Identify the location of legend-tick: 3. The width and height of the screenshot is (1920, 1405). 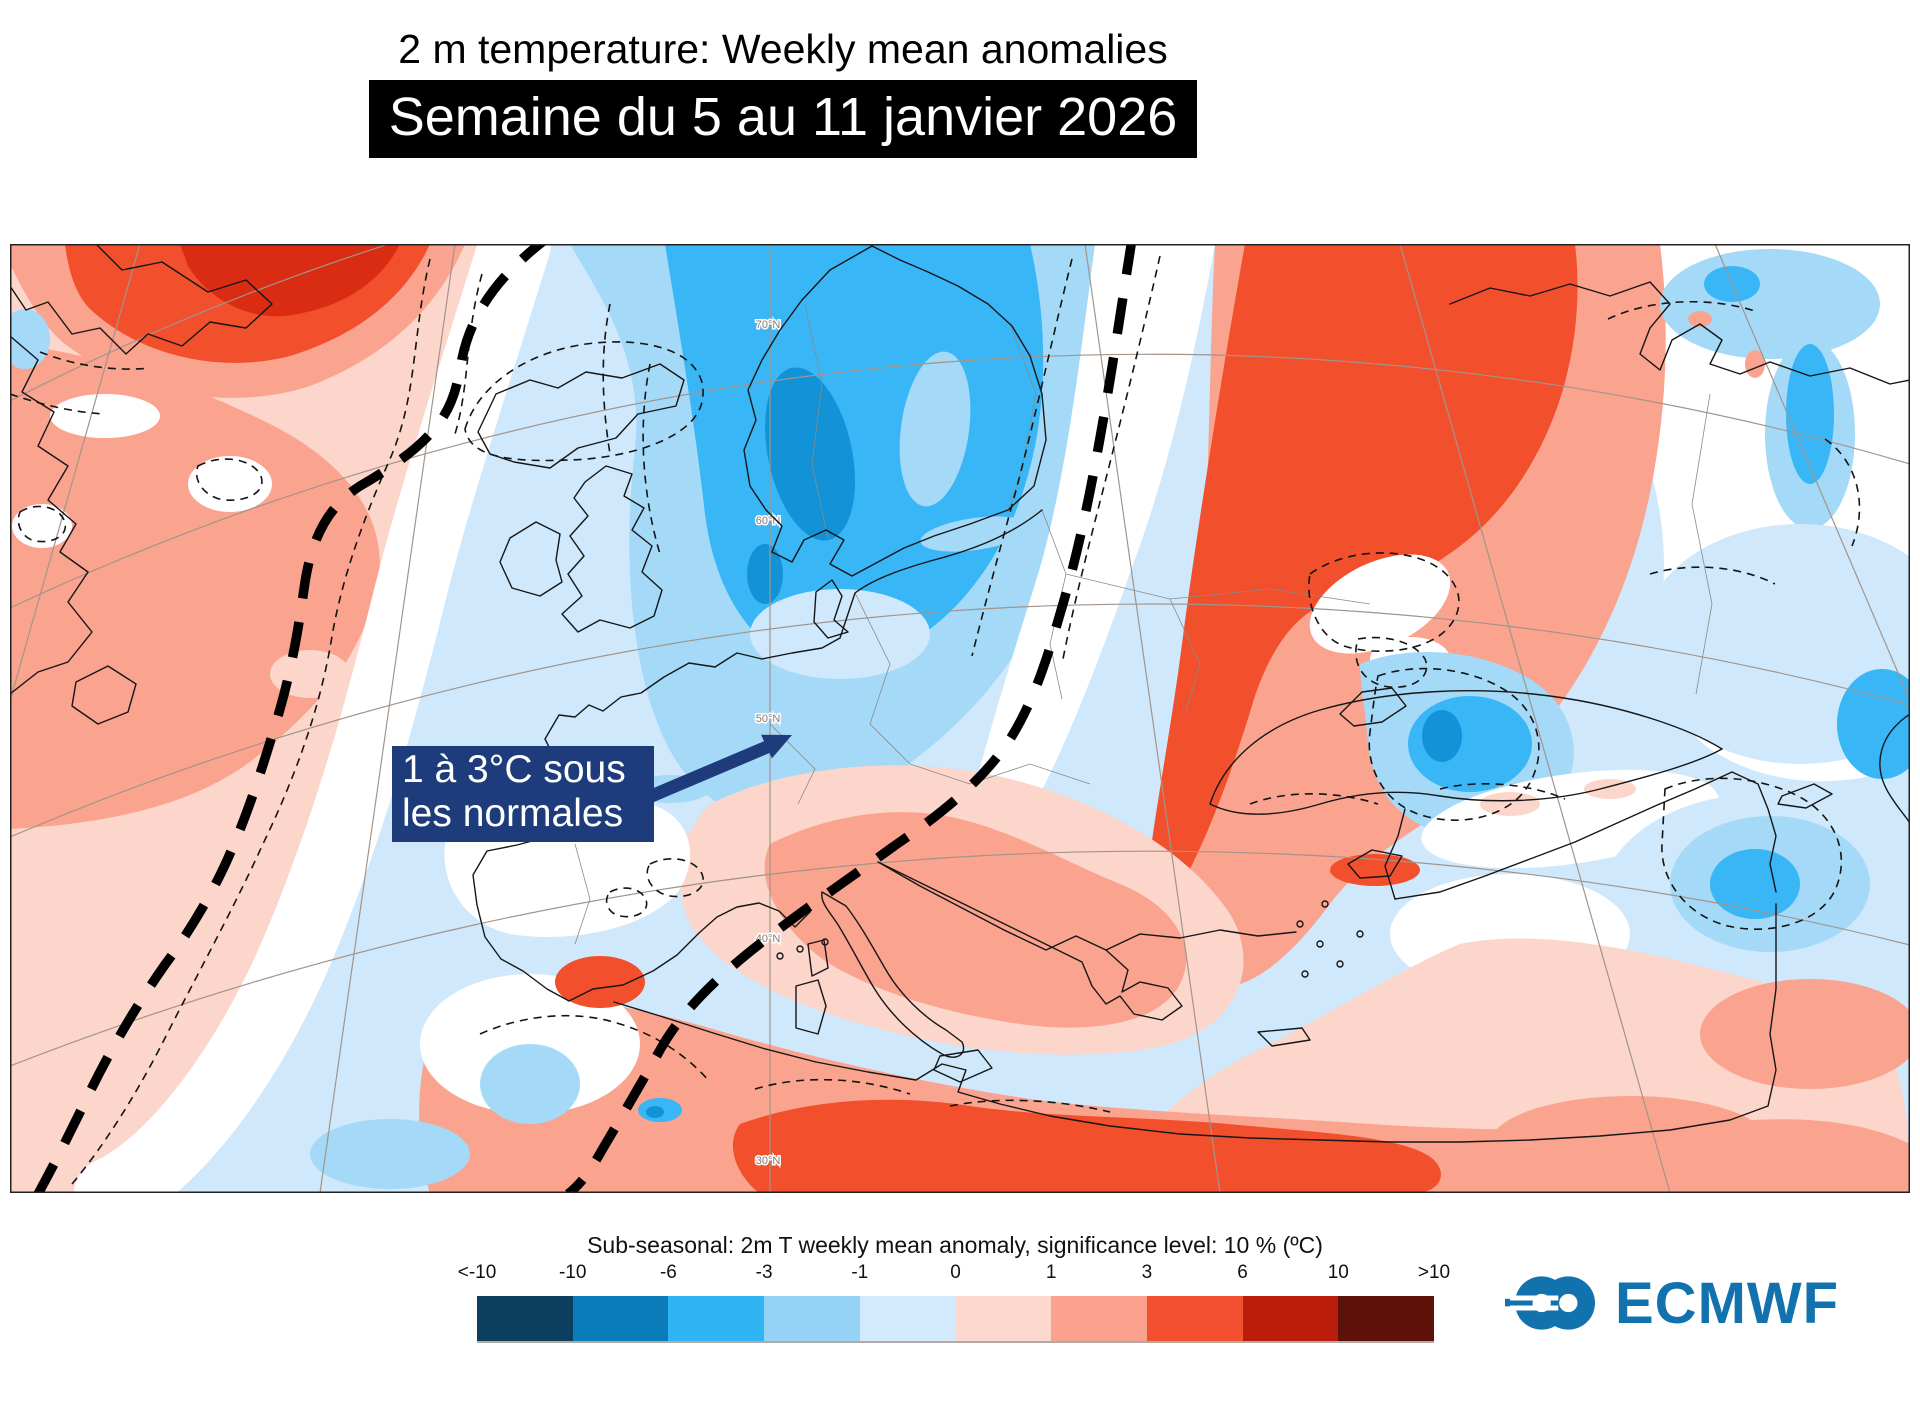
(1147, 1272).